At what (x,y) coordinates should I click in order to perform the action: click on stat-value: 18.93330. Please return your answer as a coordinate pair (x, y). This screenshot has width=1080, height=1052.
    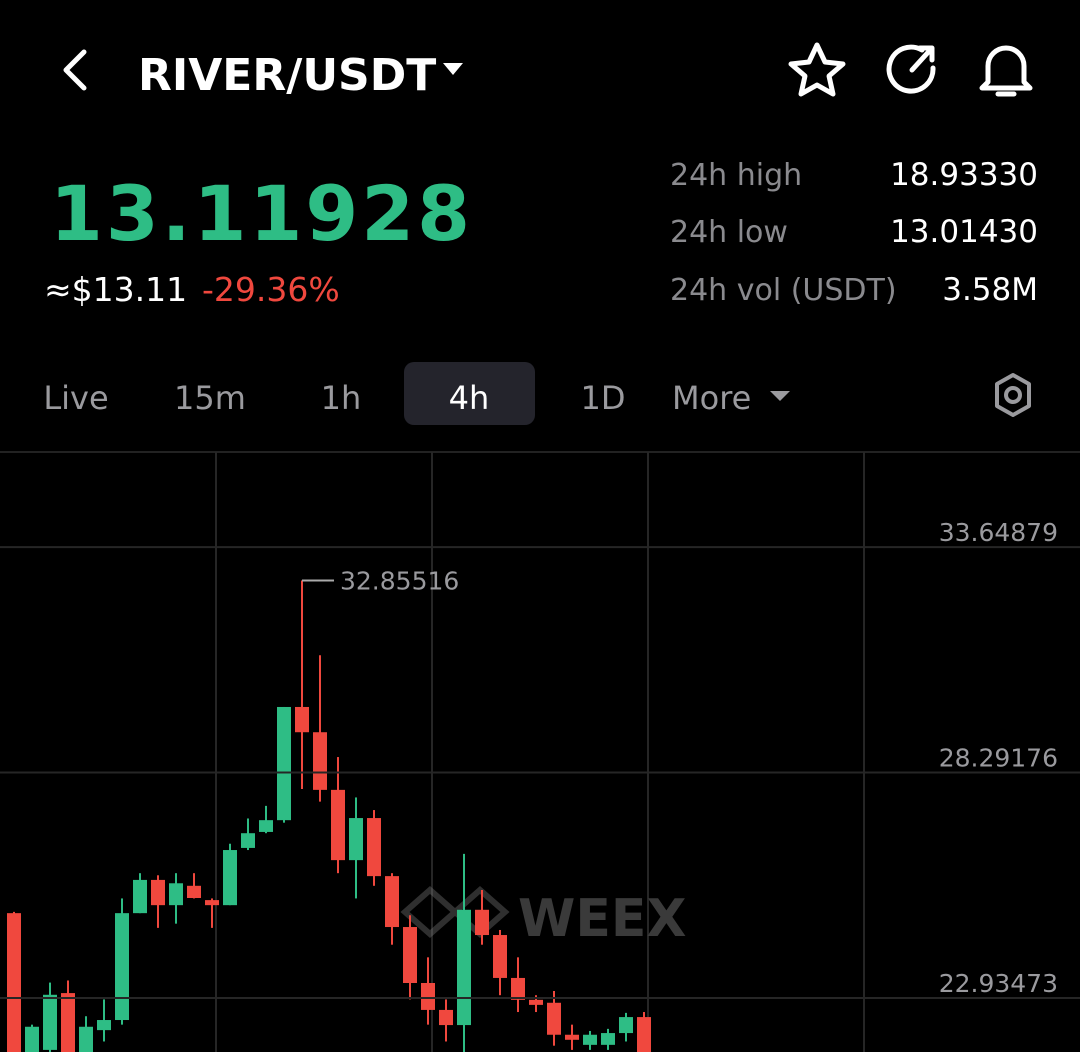
    Looking at the image, I should click on (964, 175).